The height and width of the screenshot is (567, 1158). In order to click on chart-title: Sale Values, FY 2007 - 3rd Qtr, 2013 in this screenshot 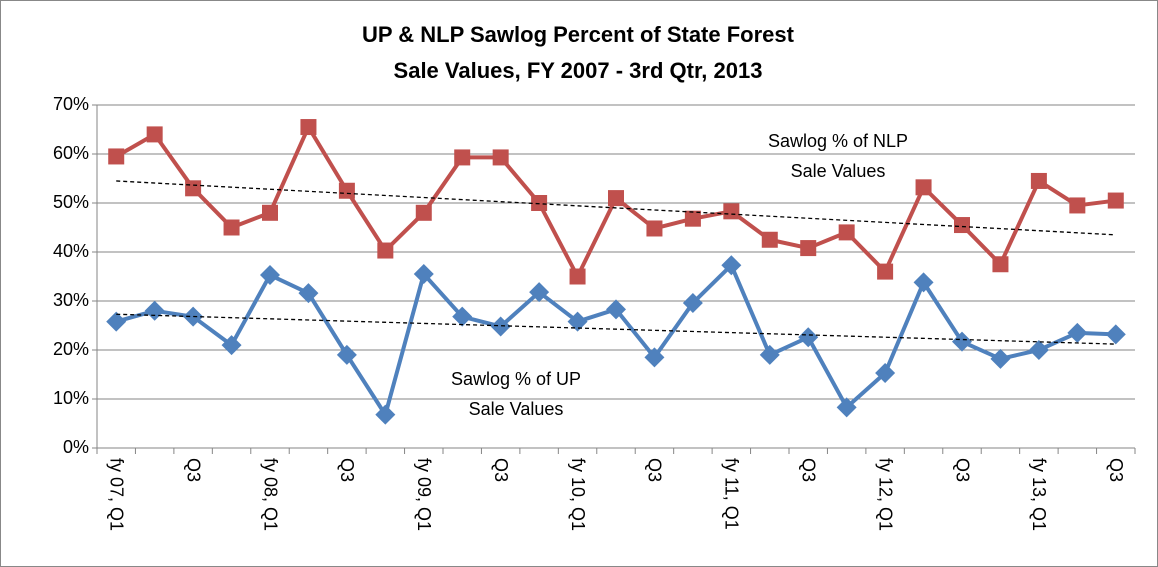, I will do `click(578, 70)`.